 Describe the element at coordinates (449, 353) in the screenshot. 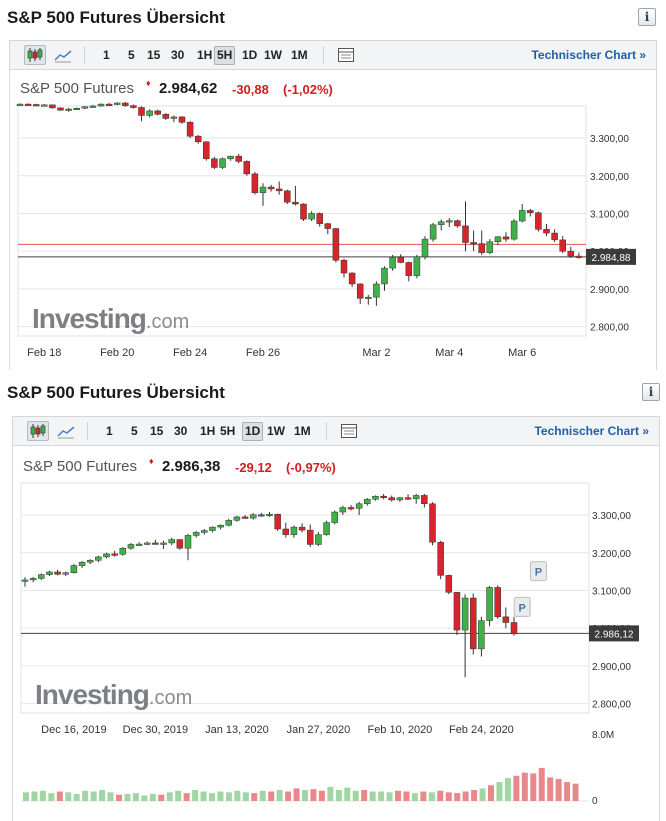

I see `x-tick-label: Mar 4` at that location.